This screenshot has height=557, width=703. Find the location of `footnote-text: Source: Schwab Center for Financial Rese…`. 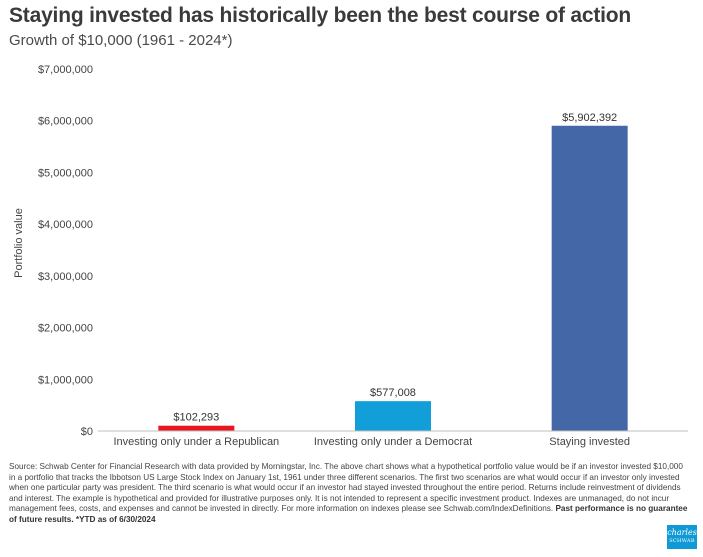

footnote-text: Source: Schwab Center for Financial Rese… is located at coordinates (346, 488).